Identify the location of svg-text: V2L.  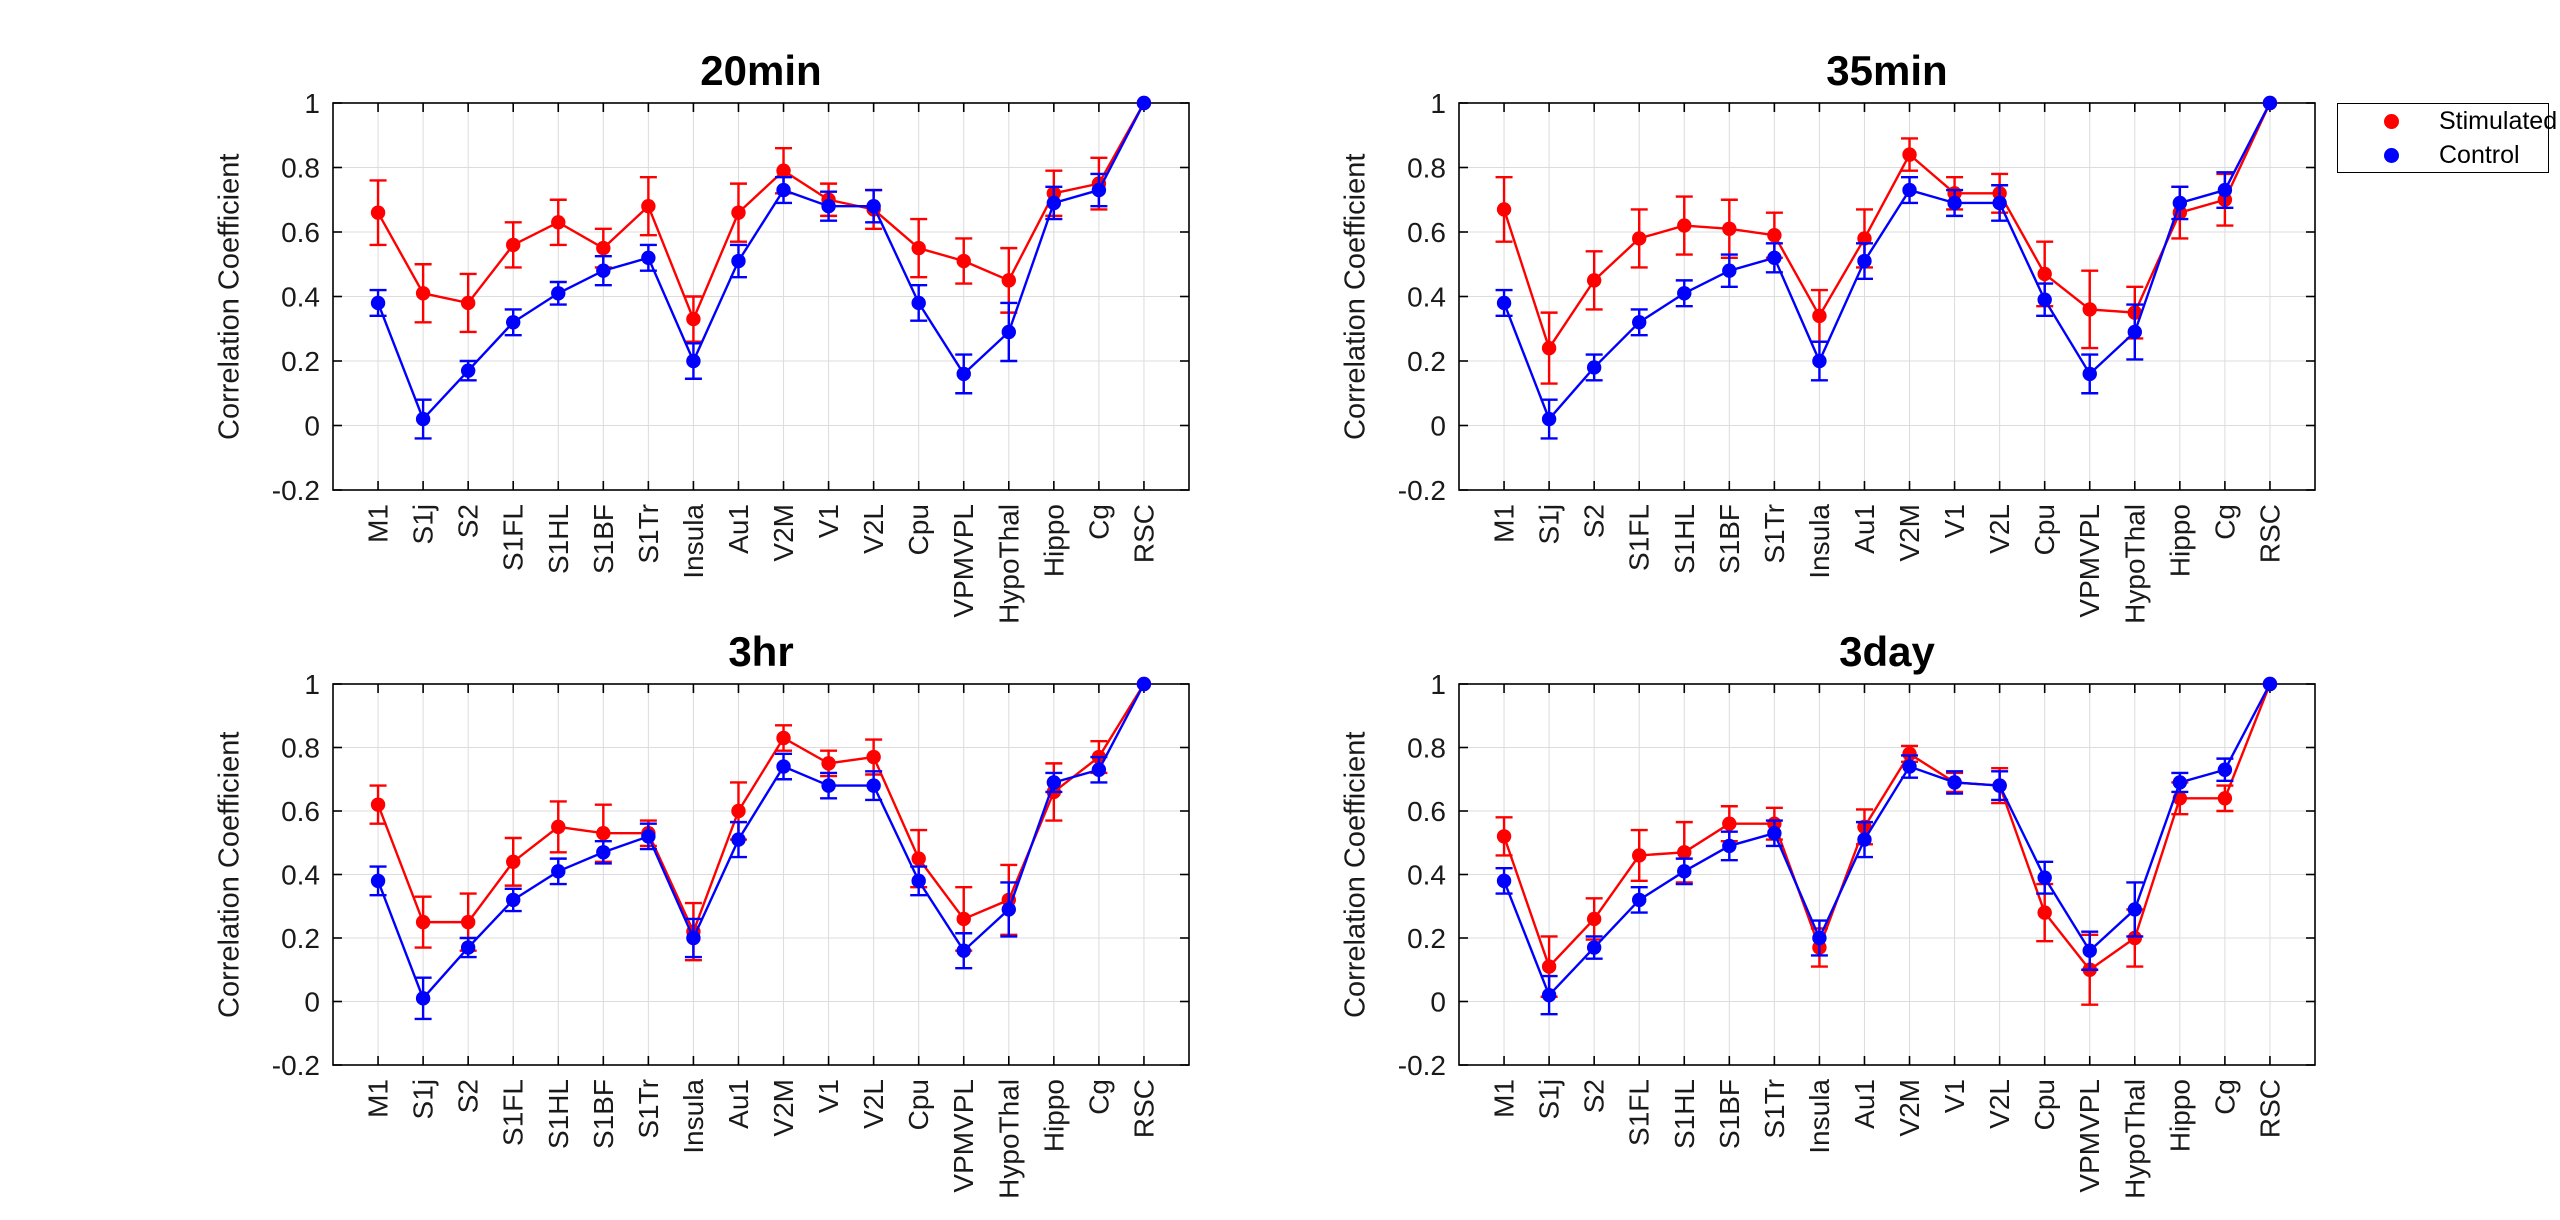
(873, 1104).